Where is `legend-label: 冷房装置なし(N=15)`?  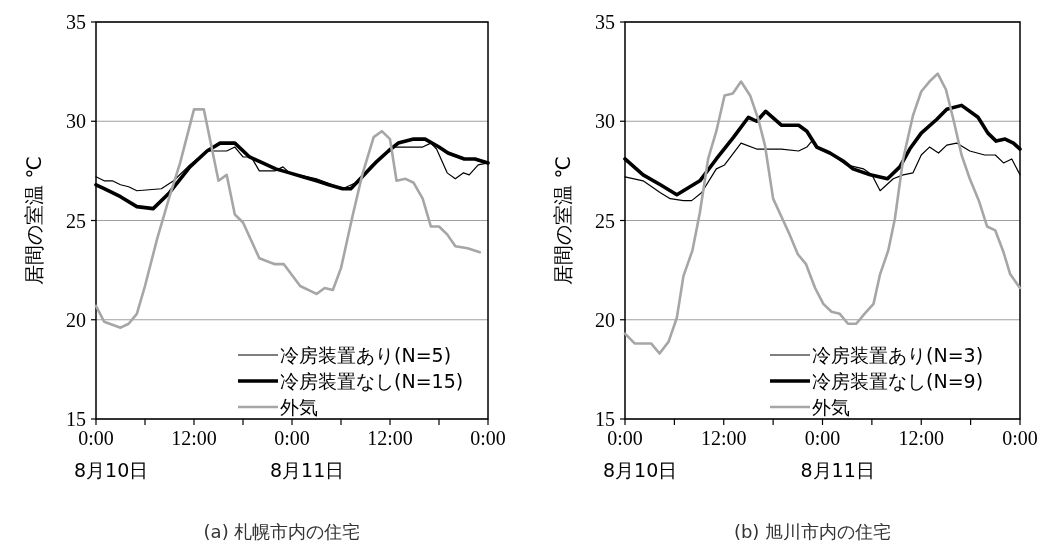 legend-label: 冷房装置なし(N=15) is located at coordinates (372, 381).